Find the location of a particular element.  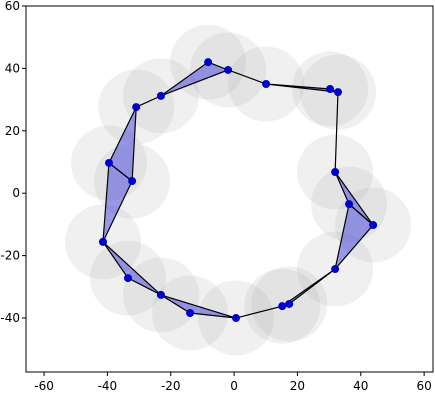

x-tick-label: -60 is located at coordinates (44, 386).